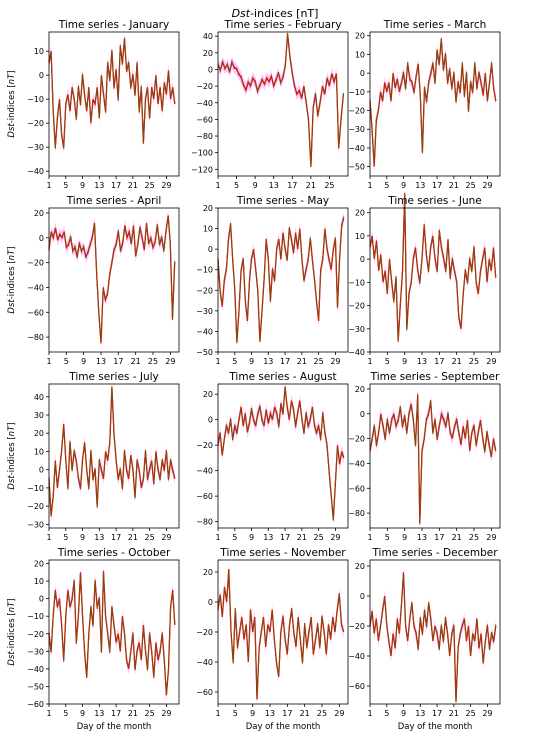 This screenshot has height=741, width=550. I want to click on y-tick-label: −100, so click(202, 153).